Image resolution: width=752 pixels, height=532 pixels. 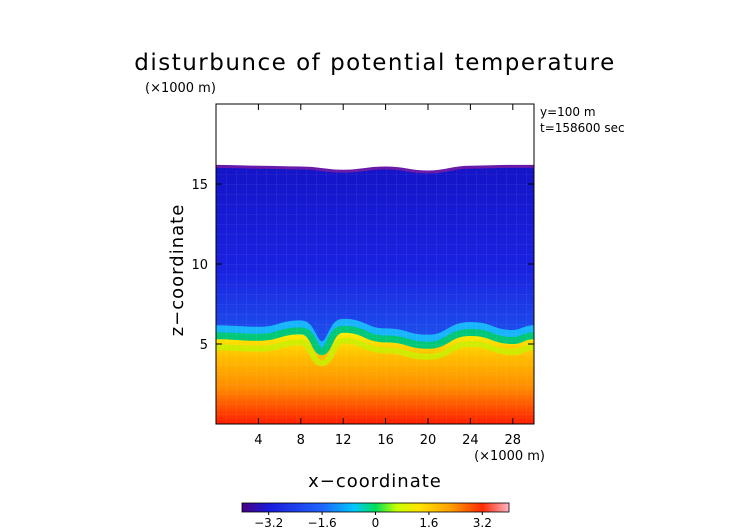 I want to click on chart-title: disturbunce of potential temperature, so click(x=375, y=63).